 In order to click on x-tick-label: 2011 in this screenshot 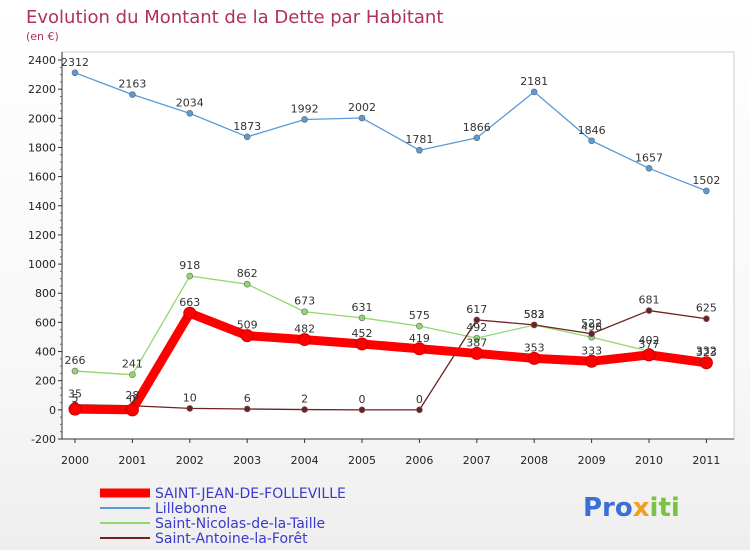, I will do `click(706, 460)`.